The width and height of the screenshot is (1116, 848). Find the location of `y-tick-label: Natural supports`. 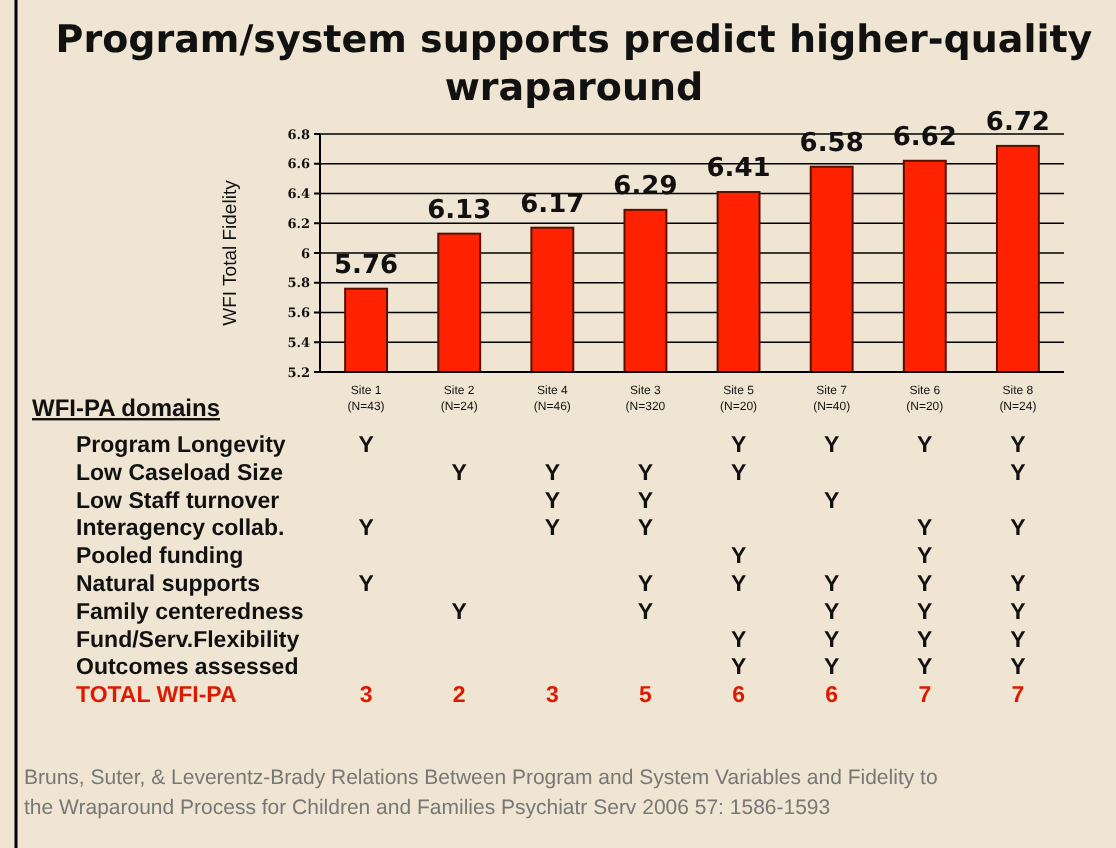

y-tick-label: Natural supports is located at coordinates (168, 585).